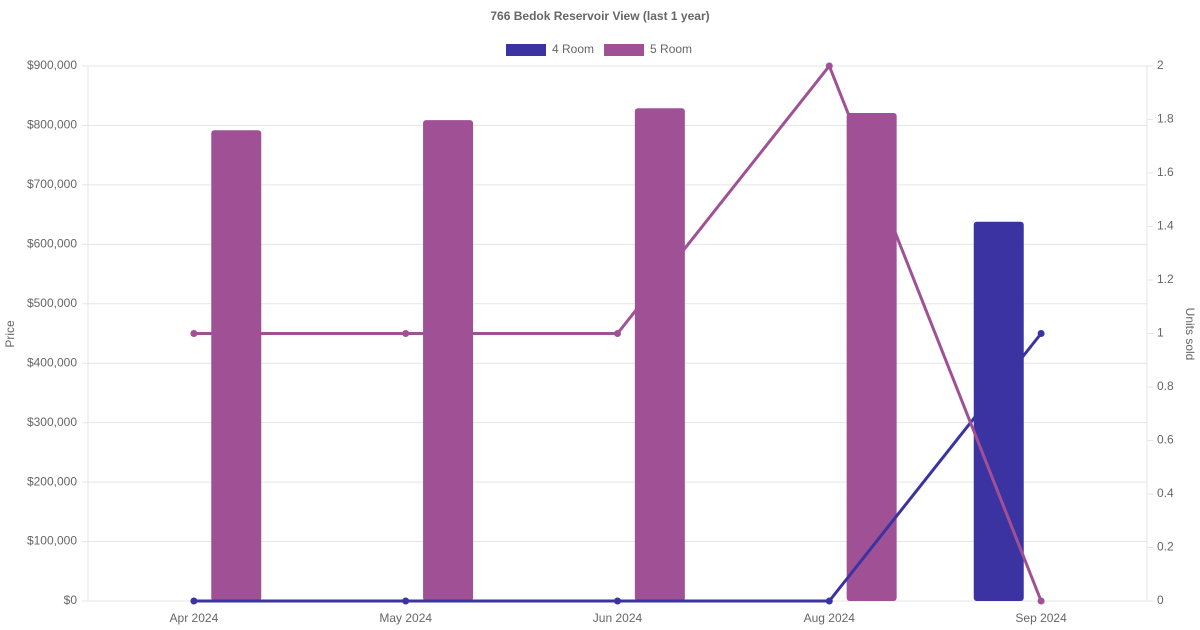 The width and height of the screenshot is (1200, 630). What do you see at coordinates (1165, 119) in the screenshot?
I see `y2-tick-label: 1.8` at bounding box center [1165, 119].